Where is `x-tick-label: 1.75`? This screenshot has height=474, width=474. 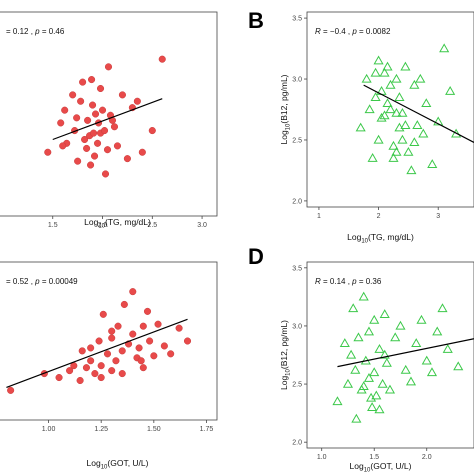 x-tick-label: 1.75 is located at coordinates (207, 429).